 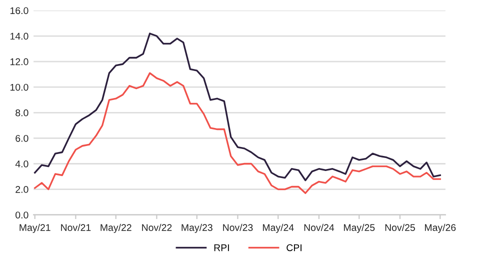 I want to click on x-tick-label: May/26, so click(x=440, y=228).